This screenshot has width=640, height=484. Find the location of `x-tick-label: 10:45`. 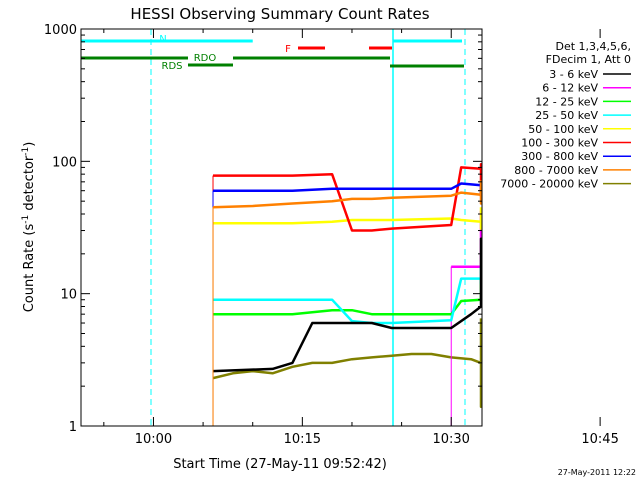

x-tick-label: 10:45 is located at coordinates (599, 439).